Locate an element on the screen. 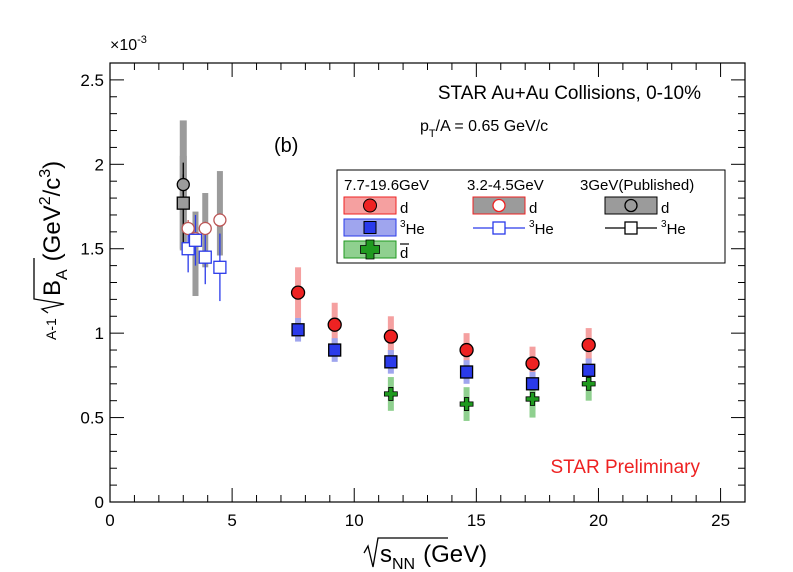  legend-marker-he3-pub is located at coordinates (631, 228).